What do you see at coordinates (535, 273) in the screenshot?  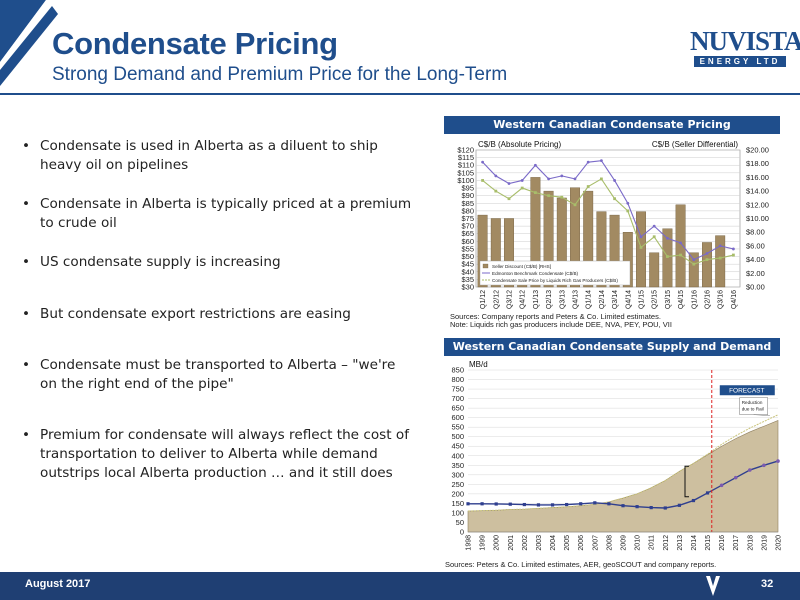 I see `legend-entry: Edmonton Benchmark Condensate (C$/B)` at bounding box center [535, 273].